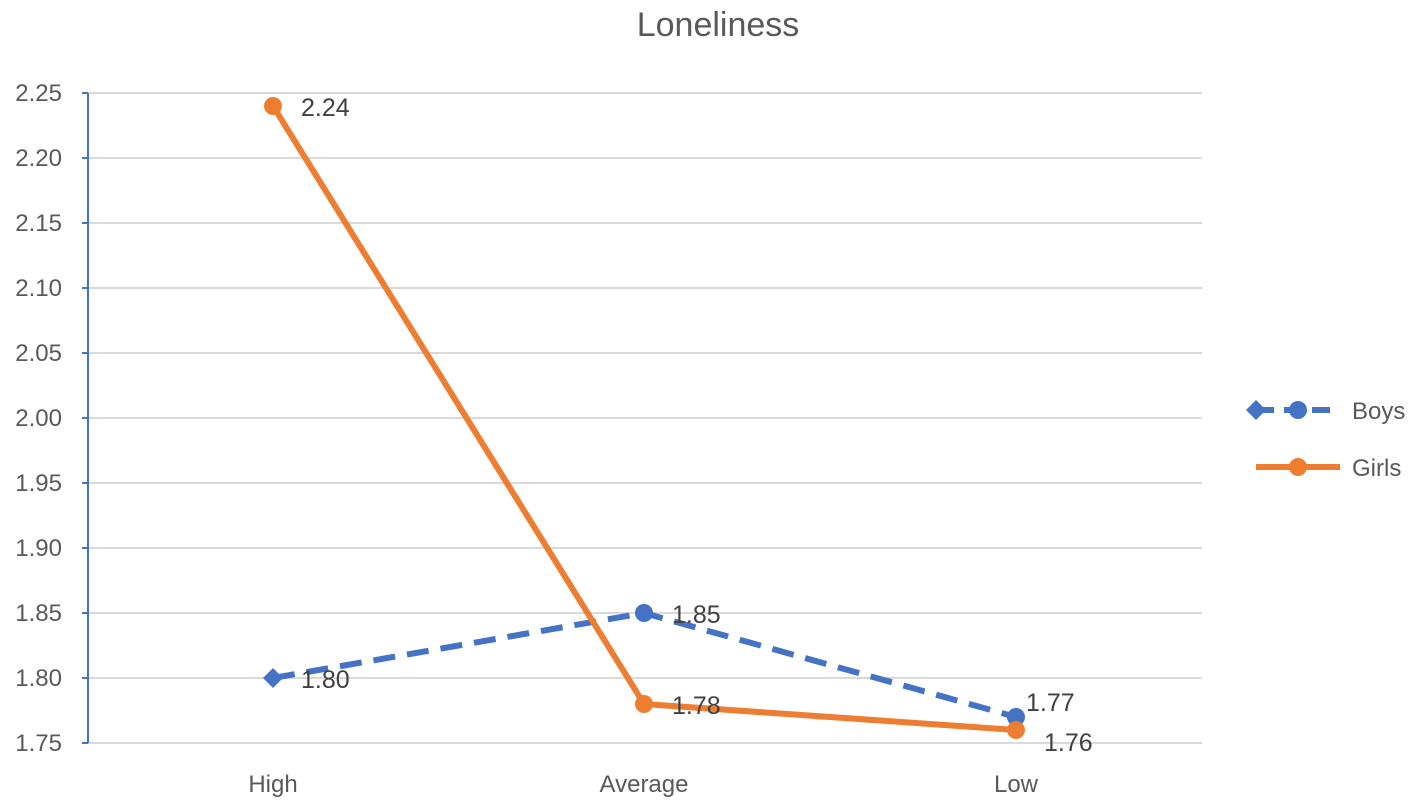 Image resolution: width=1418 pixels, height=804 pixels. I want to click on legend-label: Boys, so click(1378, 411).